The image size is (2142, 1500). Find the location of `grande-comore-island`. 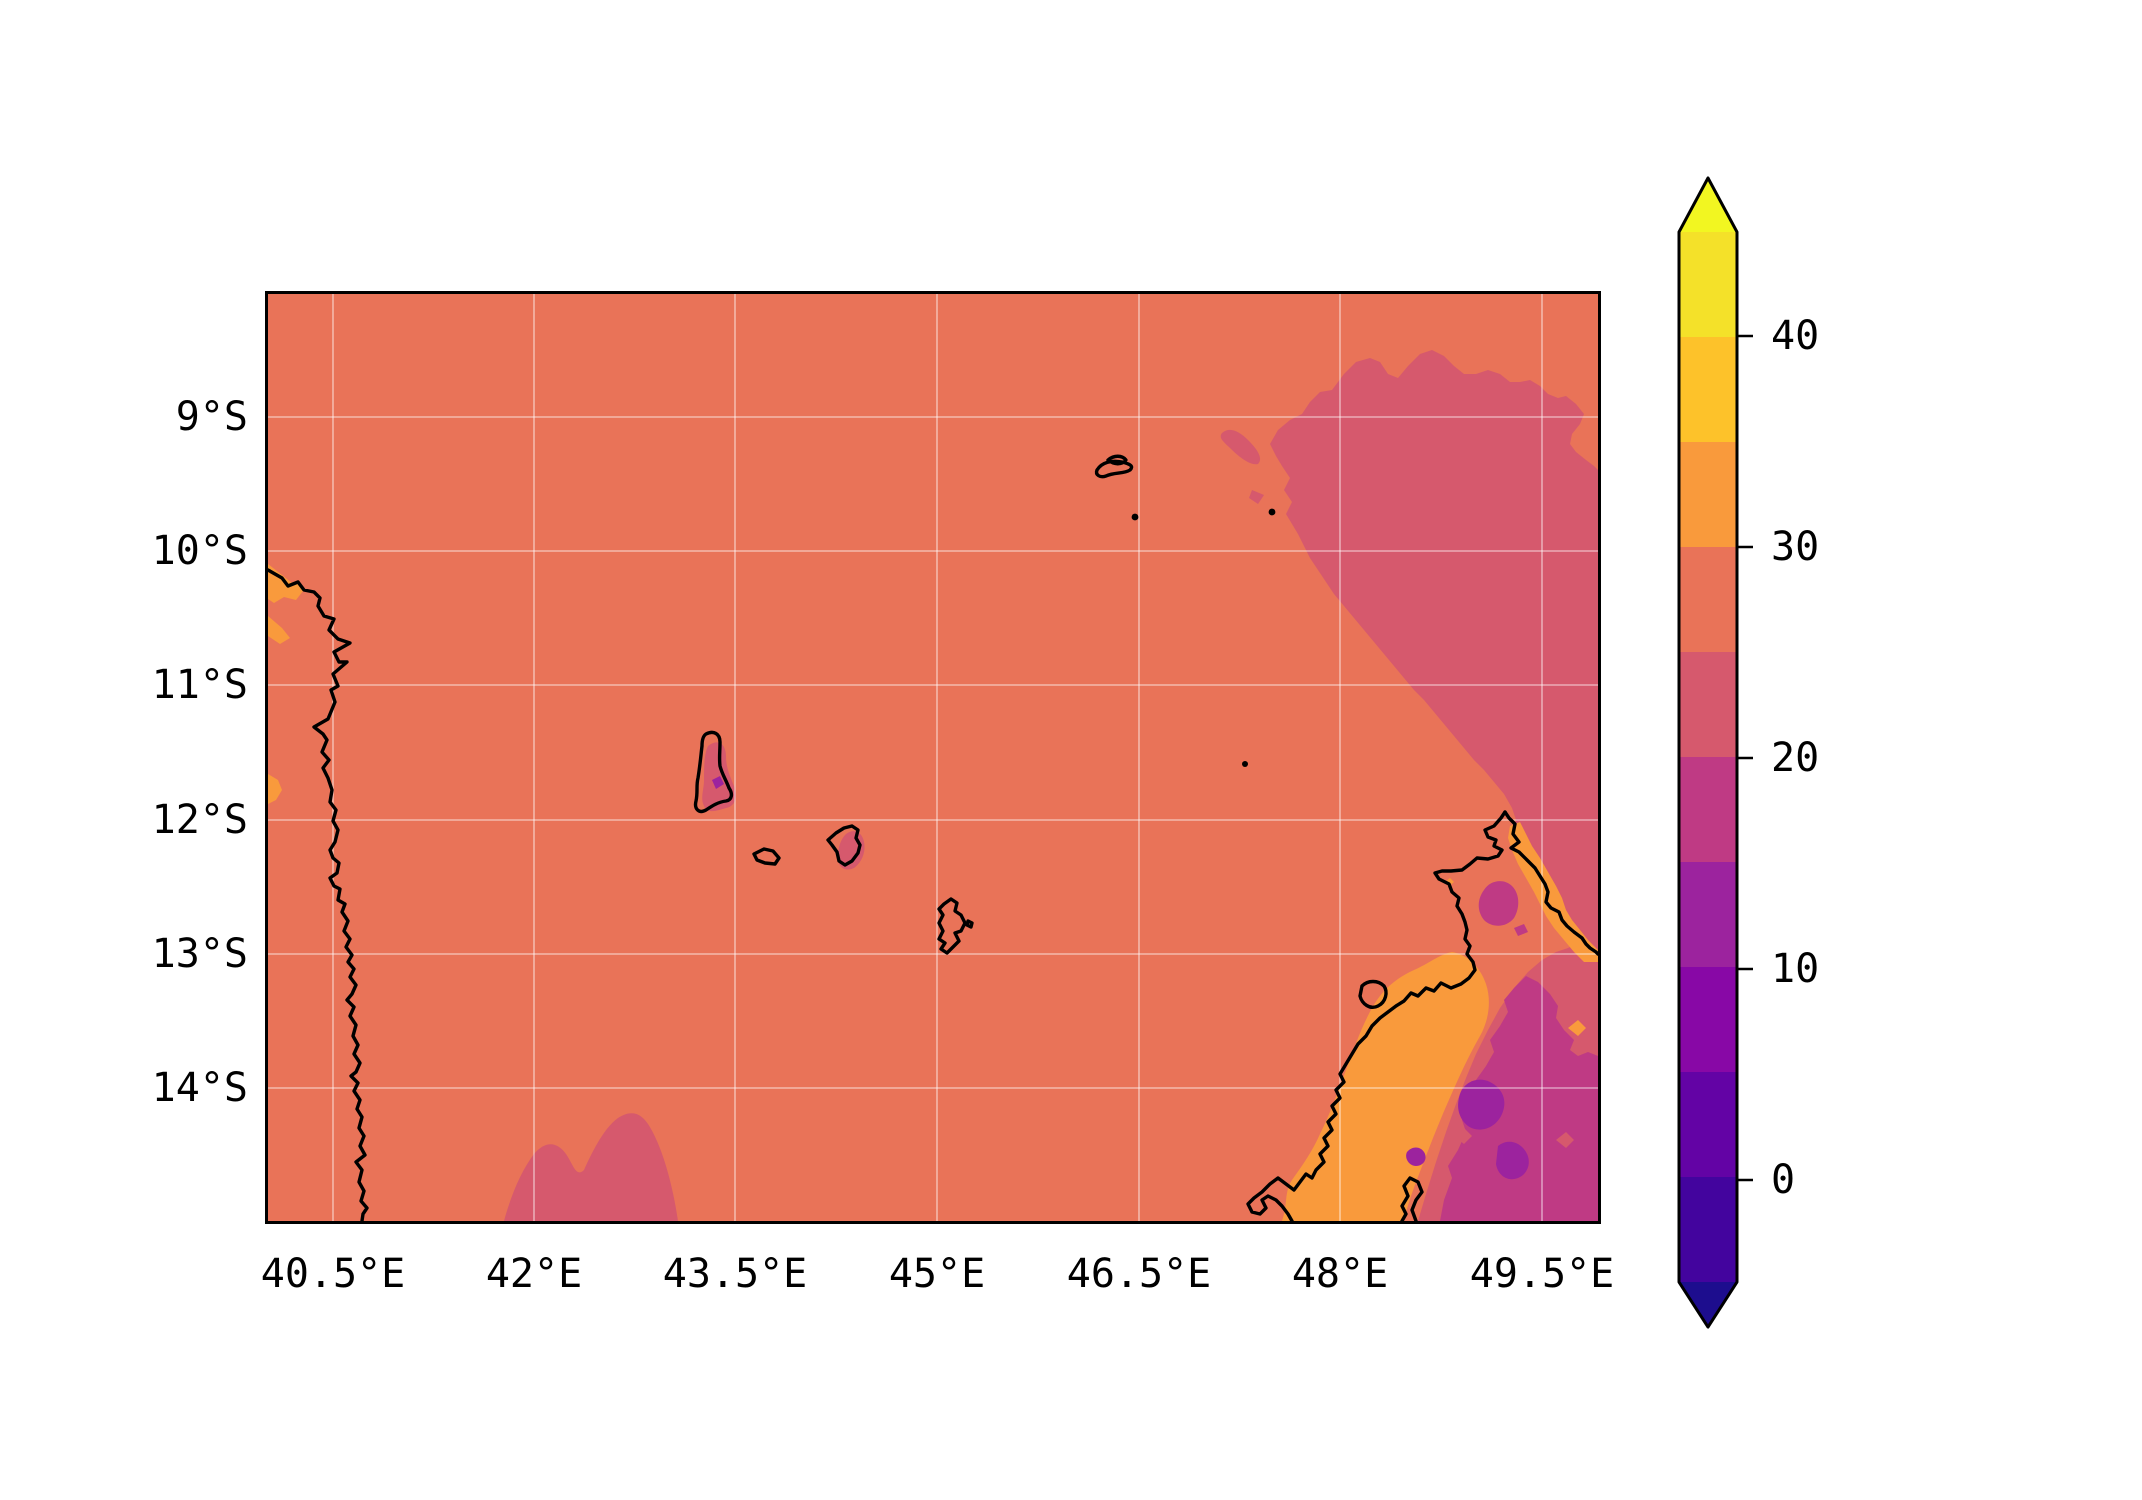

grande-comore-island is located at coordinates (713, 772).